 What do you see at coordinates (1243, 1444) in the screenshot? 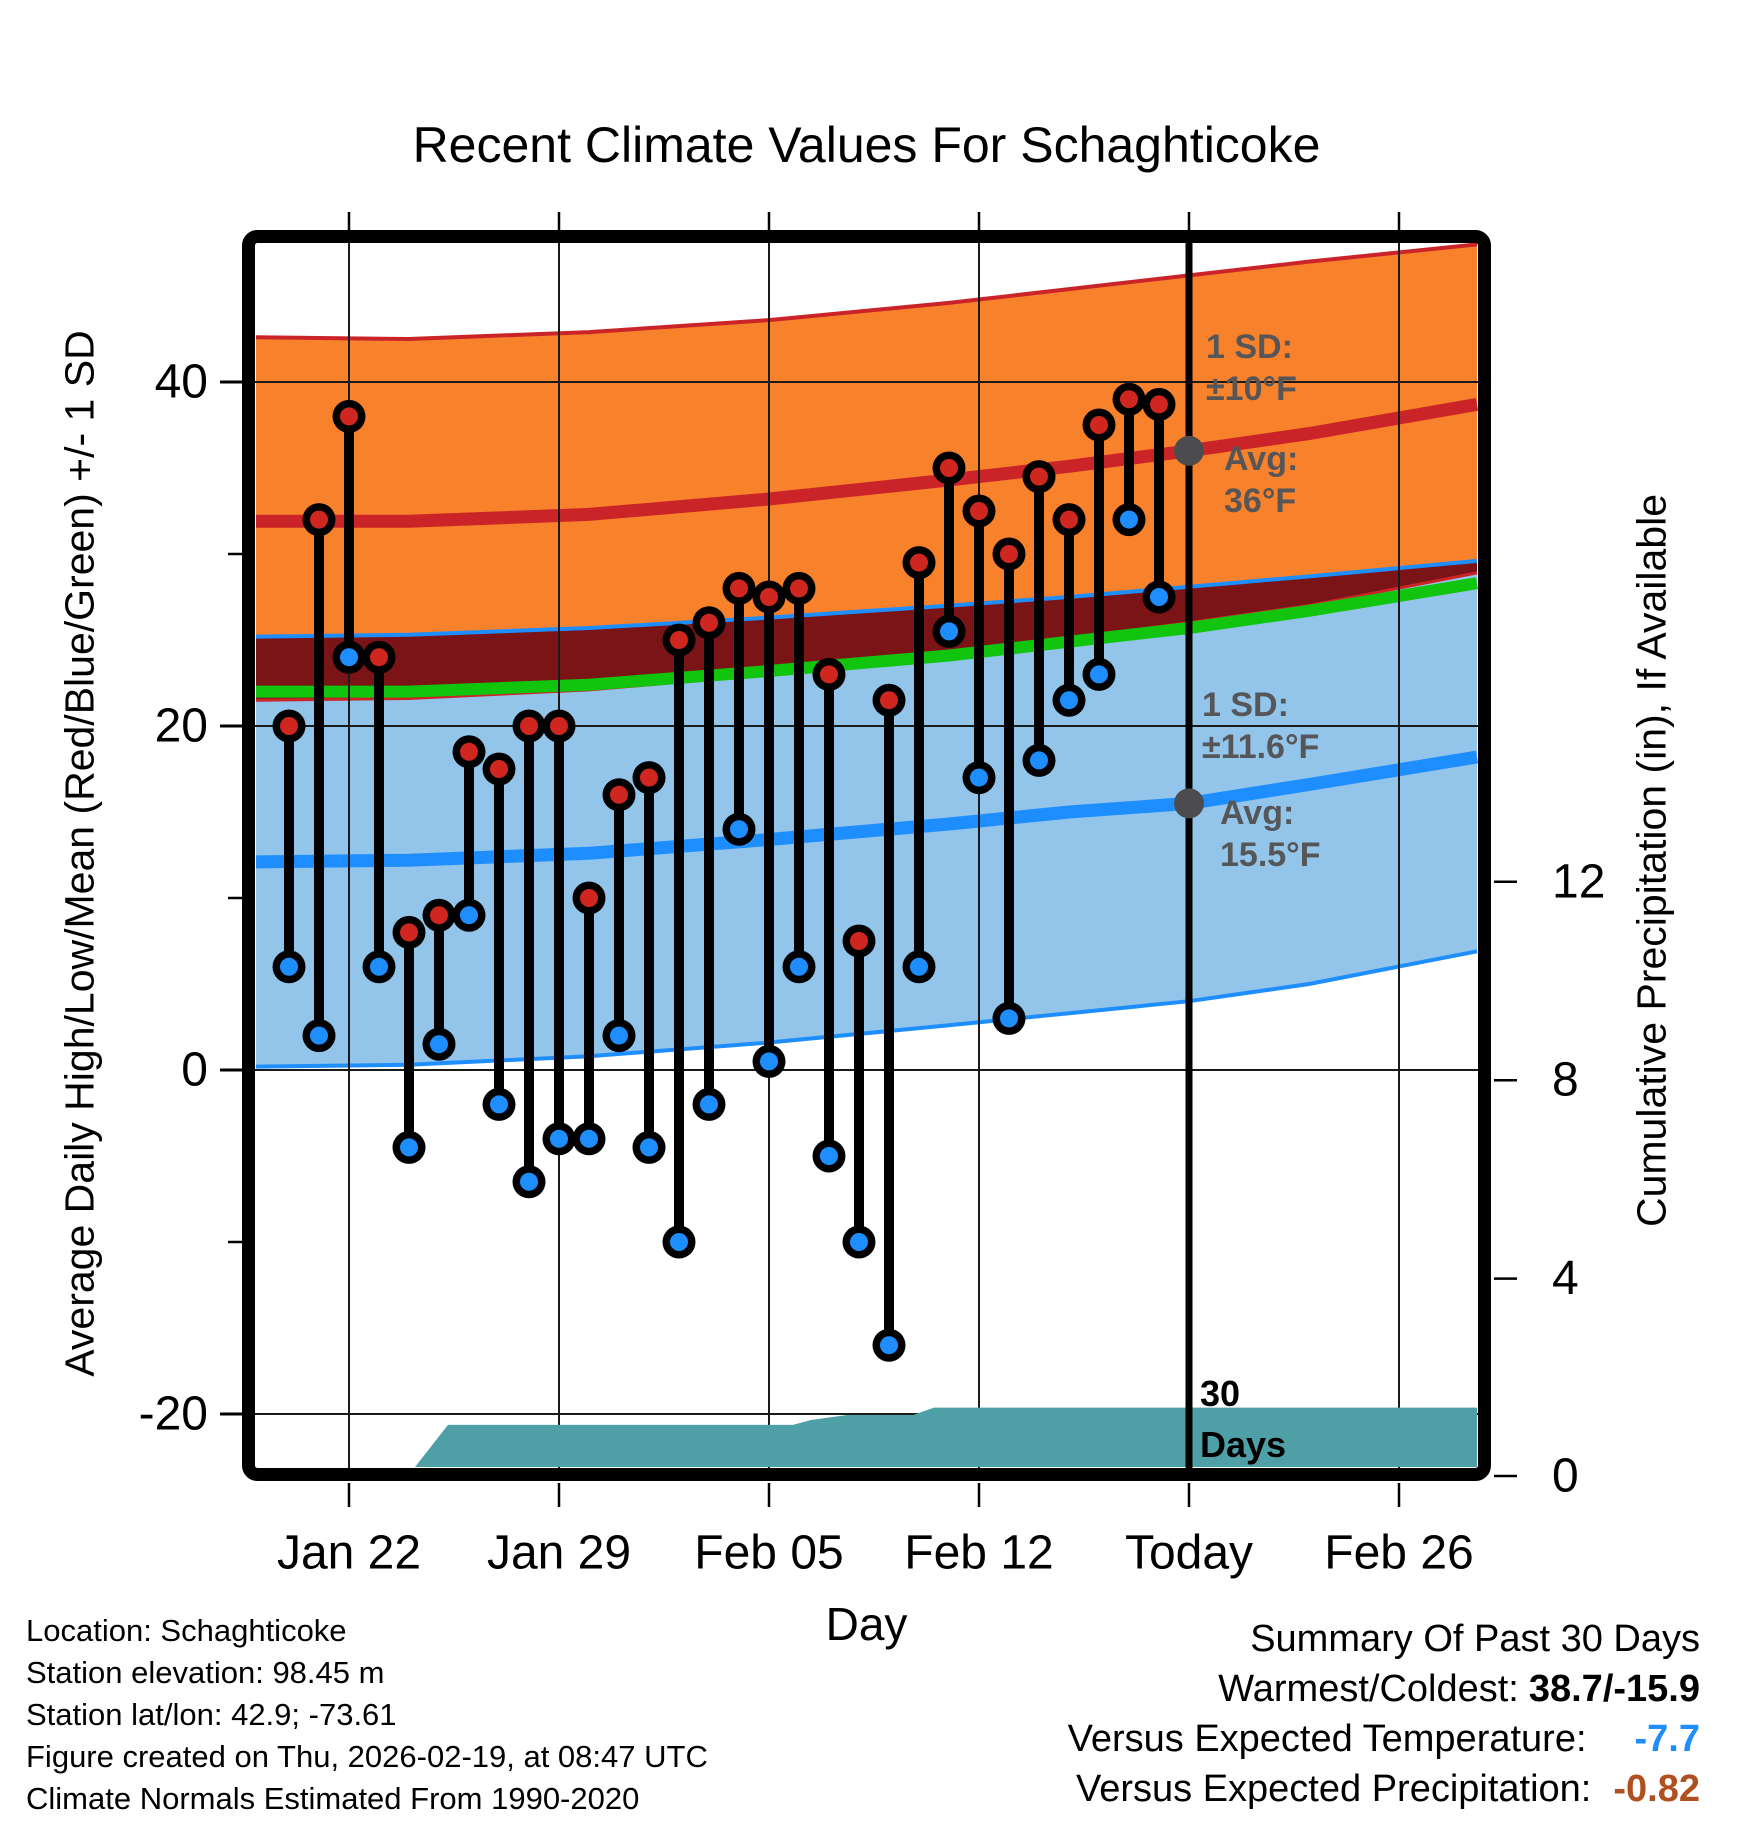
I see `period-line2: Days` at bounding box center [1243, 1444].